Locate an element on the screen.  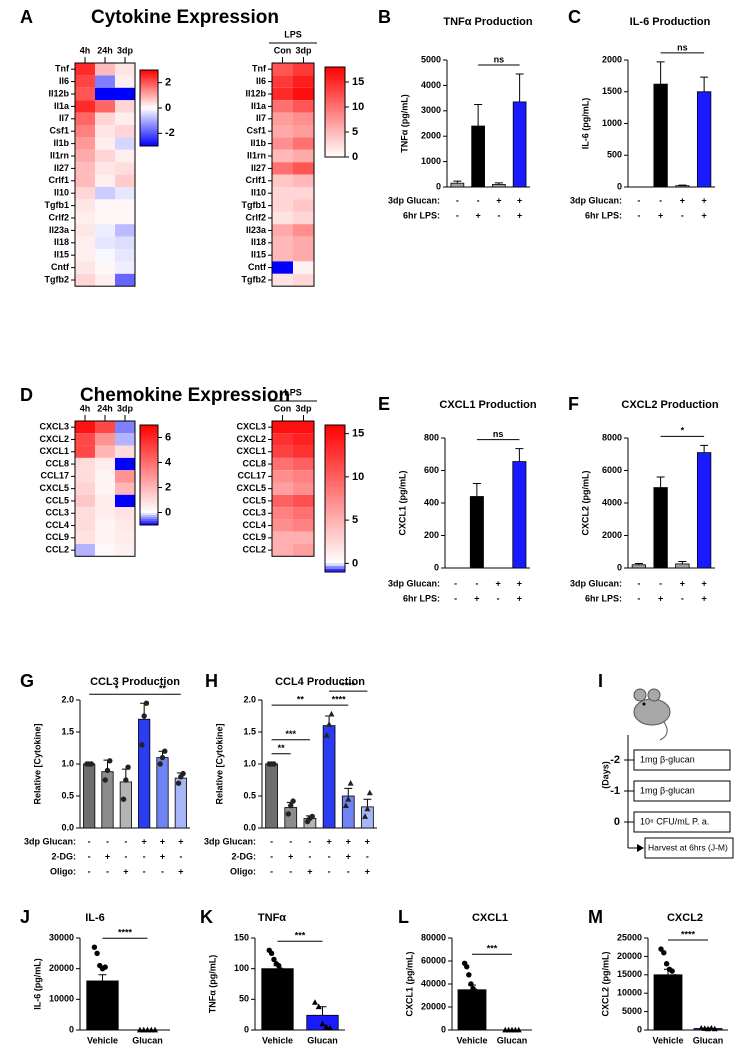
timeline-step: 1mg β-glucan is located at coordinates (667, 759).